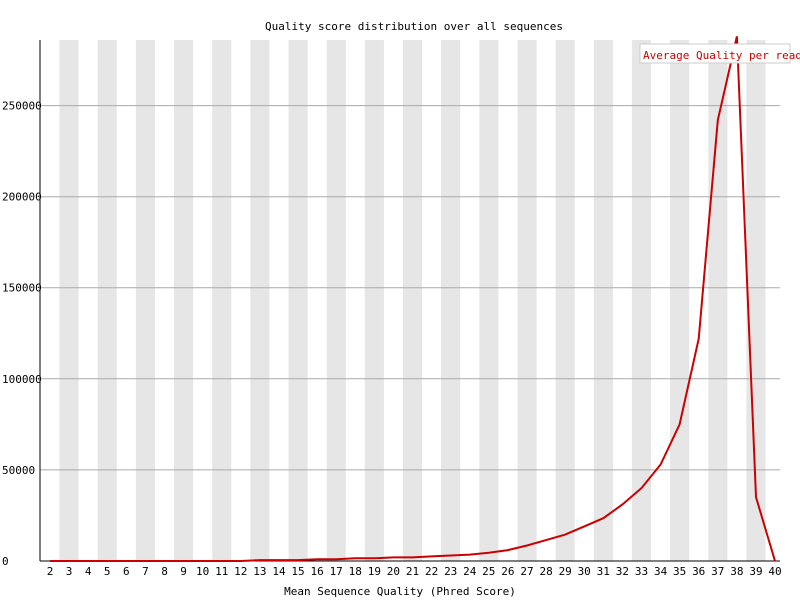  Describe the element at coordinates (431, 571) in the screenshot. I see `x-tick-label: 22` at that location.